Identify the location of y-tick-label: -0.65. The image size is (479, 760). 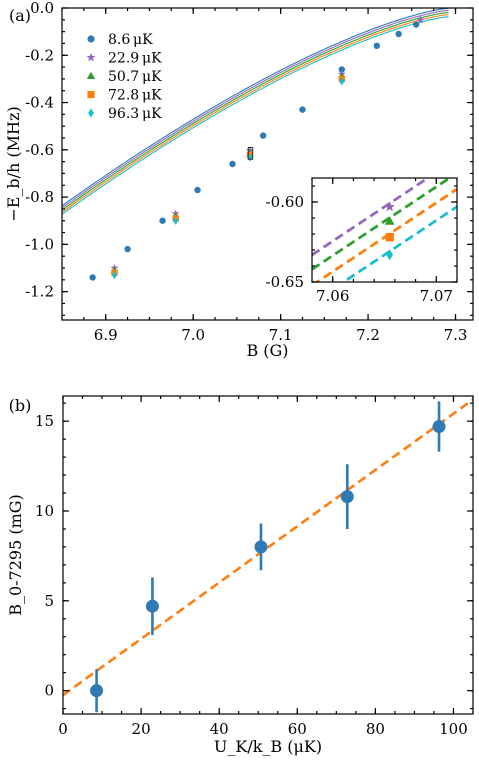
(285, 282).